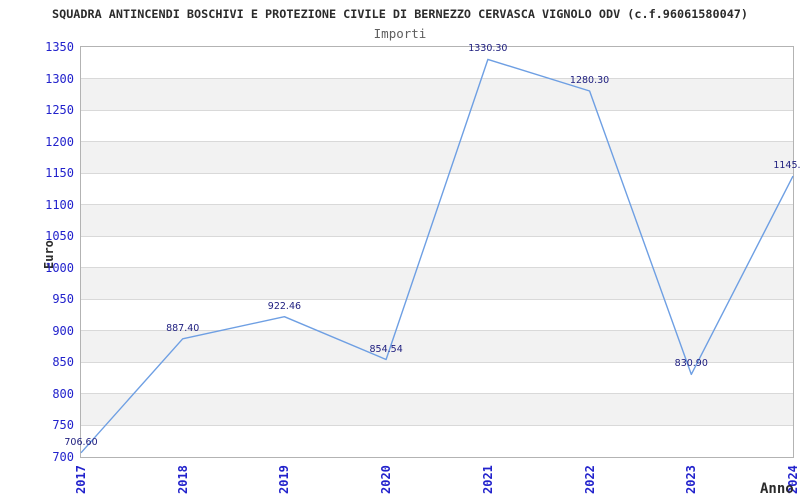 The width and height of the screenshot is (800, 500). Describe the element at coordinates (691, 479) in the screenshot. I see `x-tick-label: 2023` at that location.